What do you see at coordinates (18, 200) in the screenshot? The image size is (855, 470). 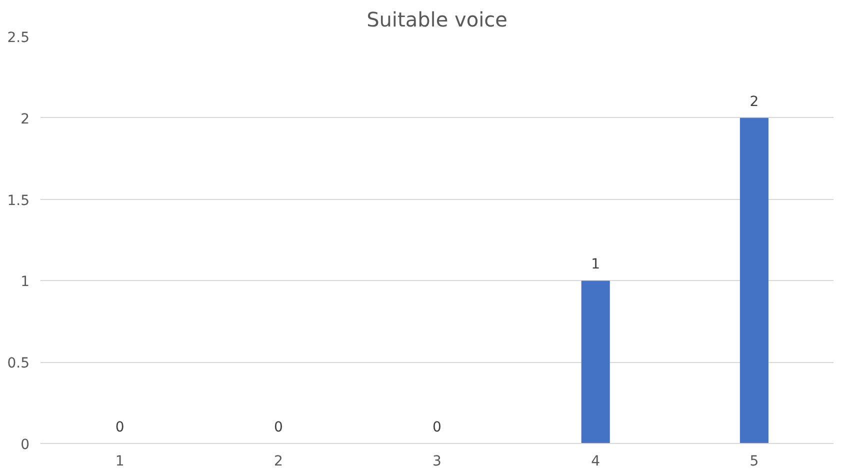 I see `y-tick-label: 1.5` at bounding box center [18, 200].